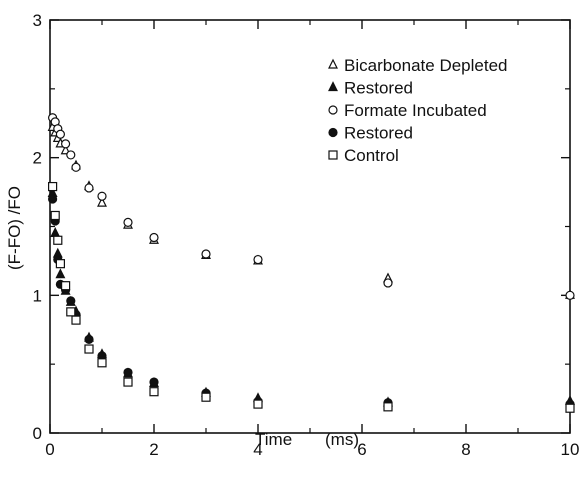  Describe the element at coordinates (257, 449) in the screenshot. I see `x-tick-label: 4` at that location.